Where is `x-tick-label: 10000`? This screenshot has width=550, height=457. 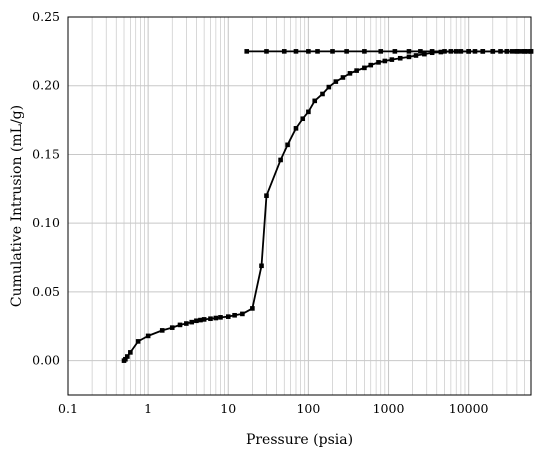
x-tick-label: 10000 is located at coordinates (469, 408).